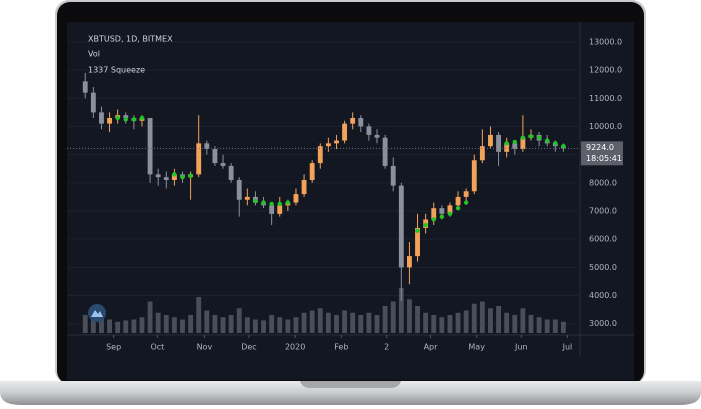  What do you see at coordinates (603, 295) in the screenshot?
I see `y-tick-label: 4000.0` at bounding box center [603, 295].